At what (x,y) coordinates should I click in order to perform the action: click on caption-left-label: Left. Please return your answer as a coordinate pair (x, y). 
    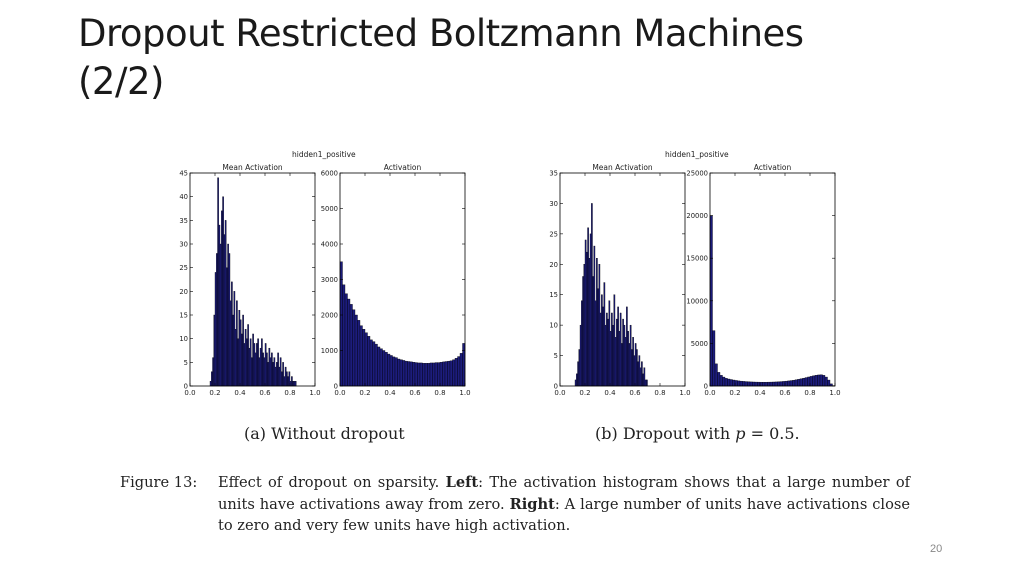
    Looking at the image, I should click on (462, 482).